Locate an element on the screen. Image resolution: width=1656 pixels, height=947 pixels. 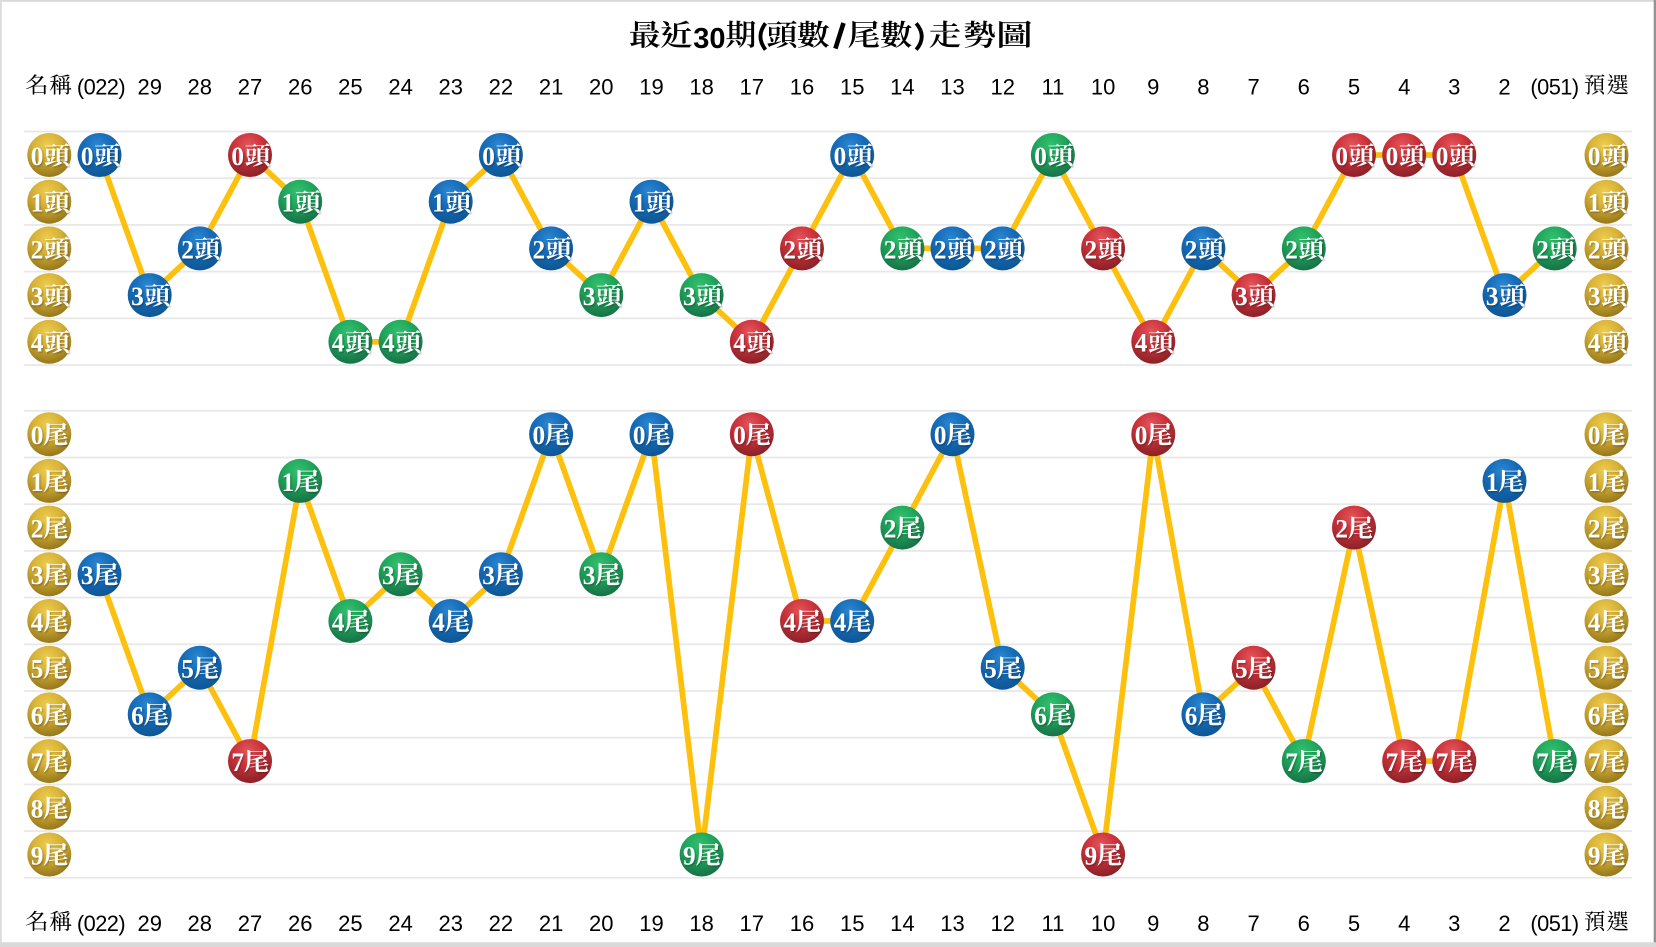
svg-text: 16 is located at coordinates (802, 923).